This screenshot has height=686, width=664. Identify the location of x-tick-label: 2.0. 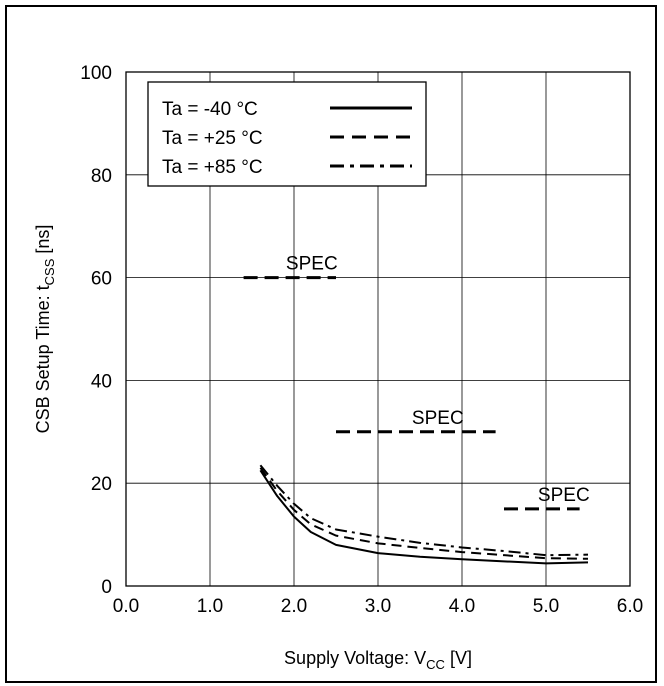
(294, 606).